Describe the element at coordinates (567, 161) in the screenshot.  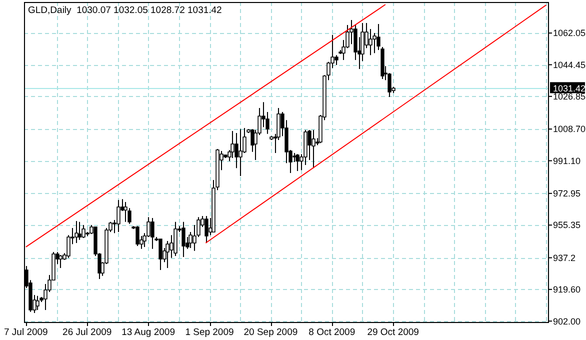
I see `y-tick-label: 991.10` at that location.